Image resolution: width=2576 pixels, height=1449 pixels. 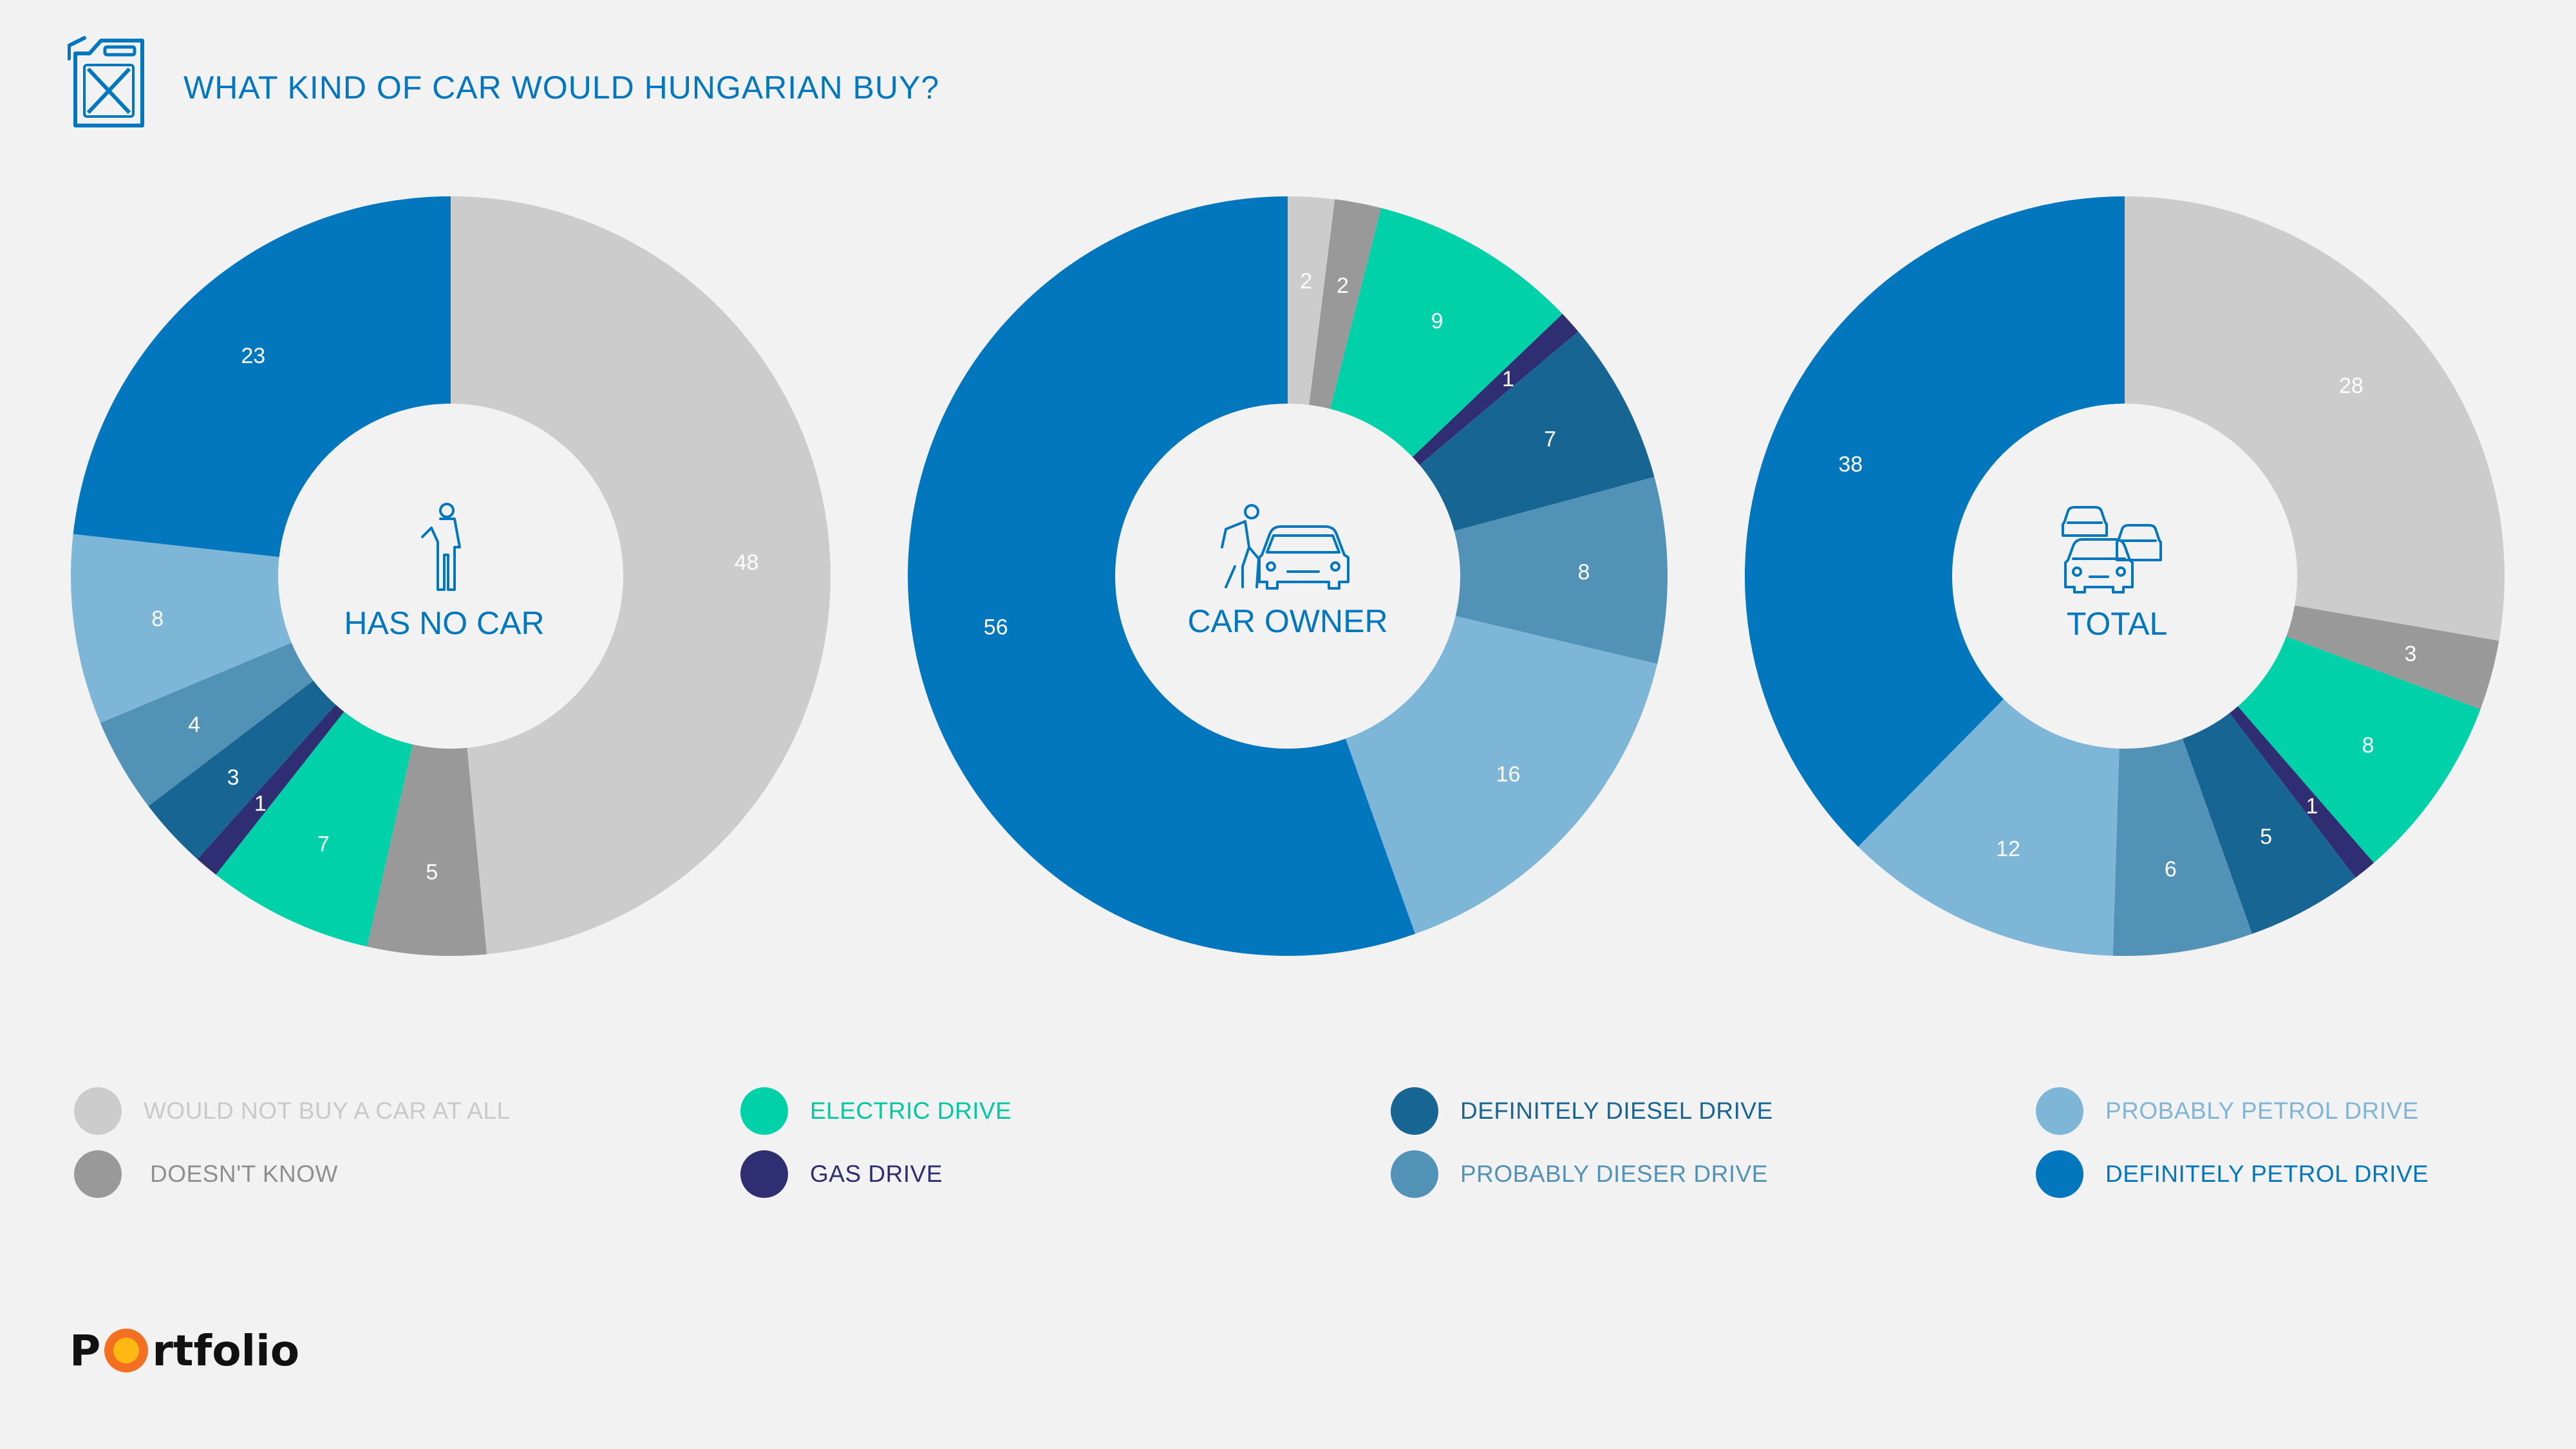 I want to click on center-label-car-owner: CAR OWNER, so click(x=1287, y=621).